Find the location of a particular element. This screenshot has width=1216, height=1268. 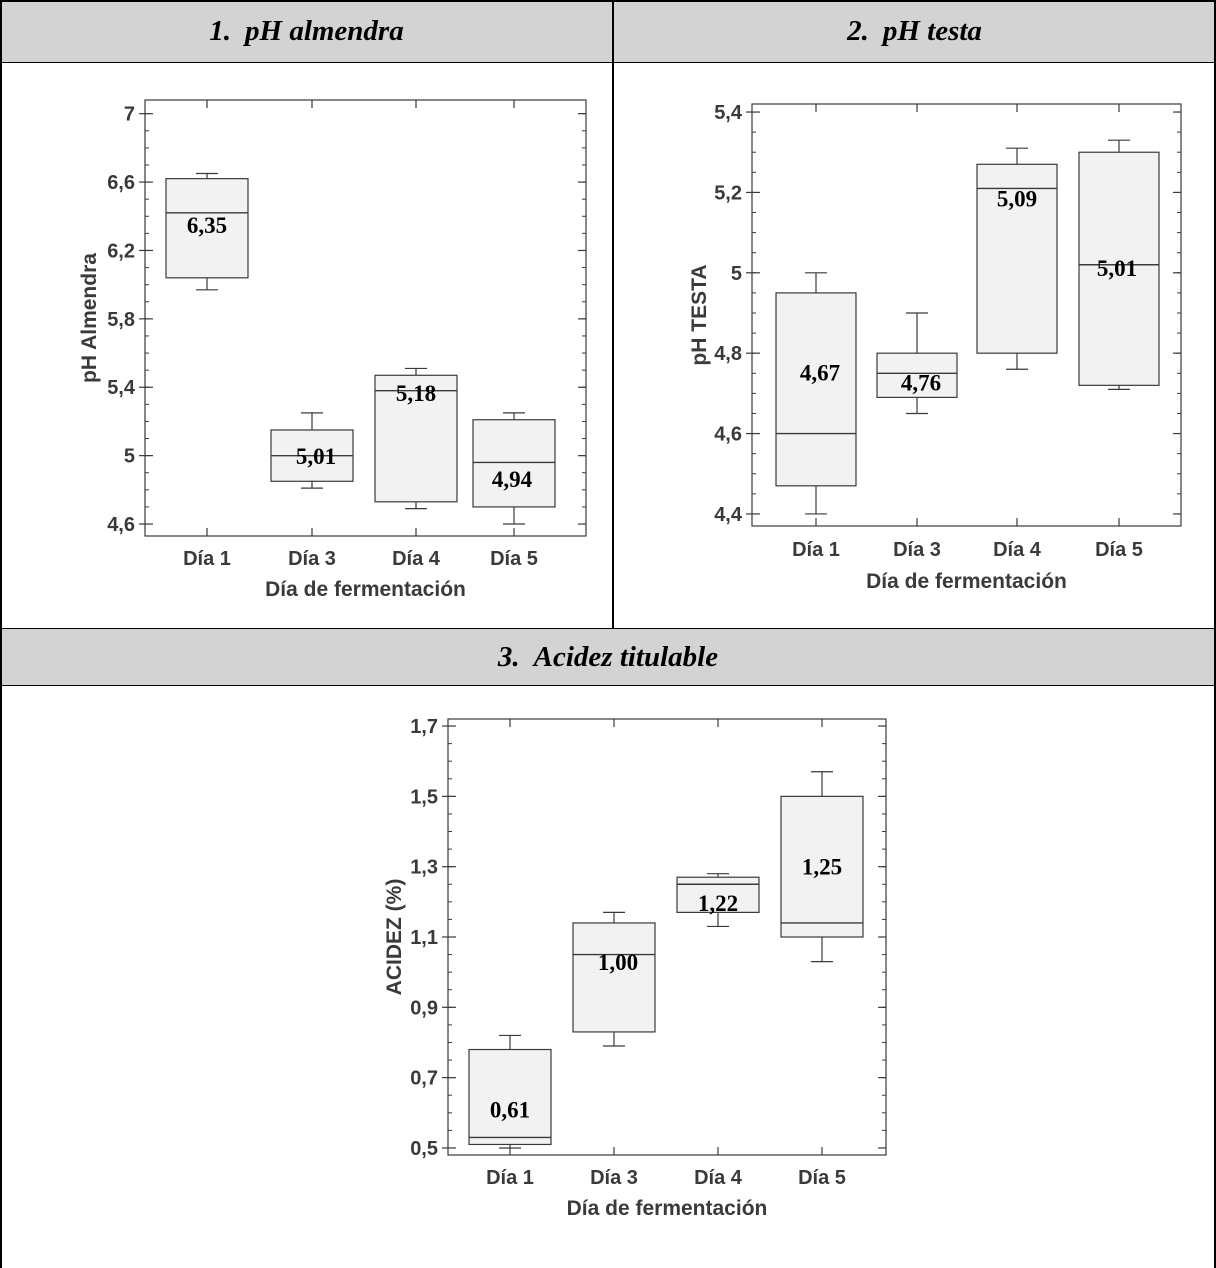

mean-label: 0,61 is located at coordinates (510, 1109).